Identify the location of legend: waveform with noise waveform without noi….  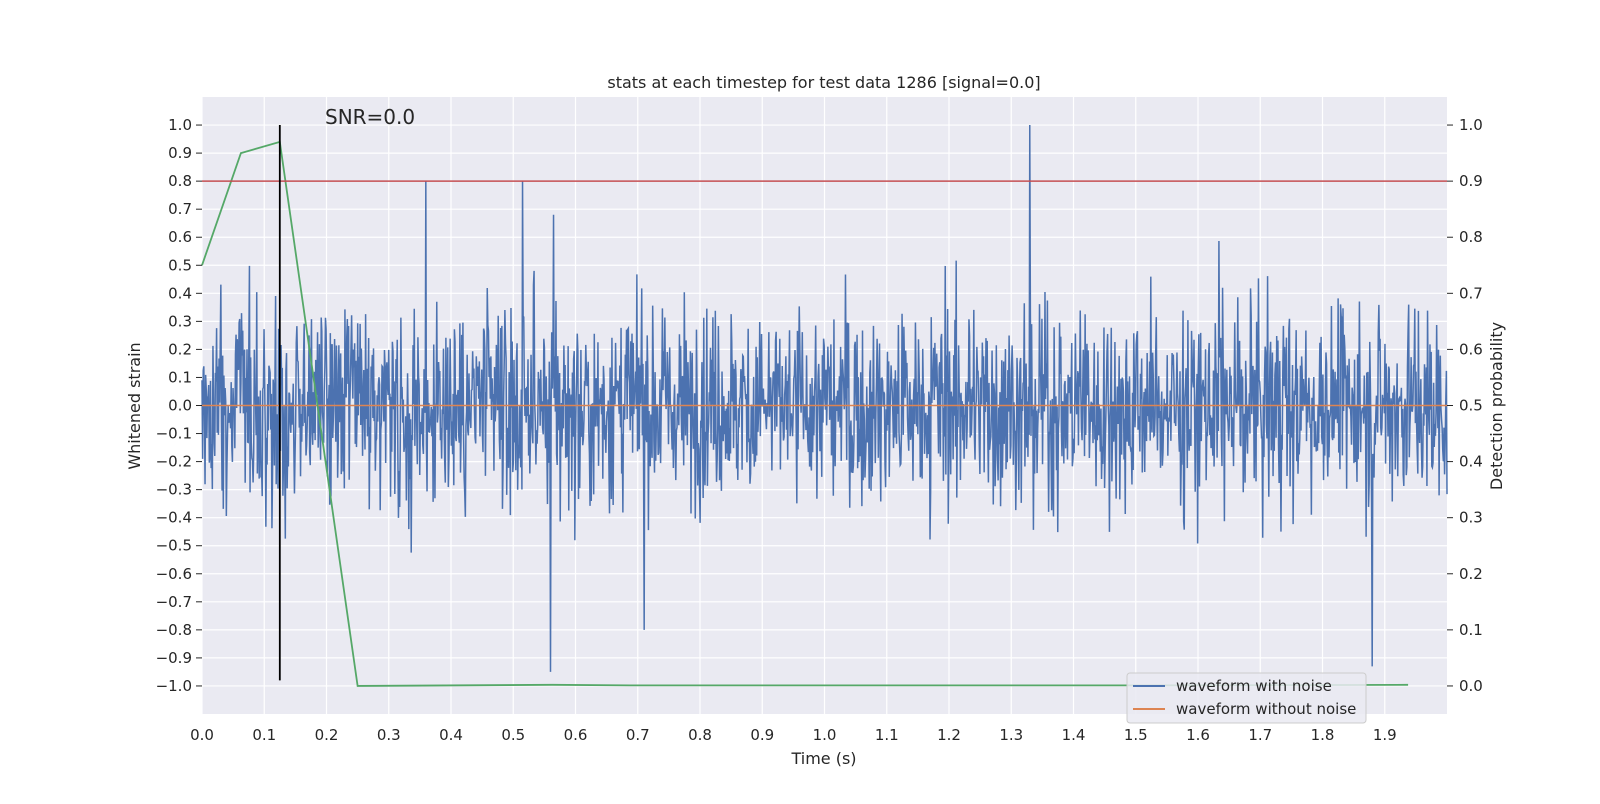
(1246, 698).